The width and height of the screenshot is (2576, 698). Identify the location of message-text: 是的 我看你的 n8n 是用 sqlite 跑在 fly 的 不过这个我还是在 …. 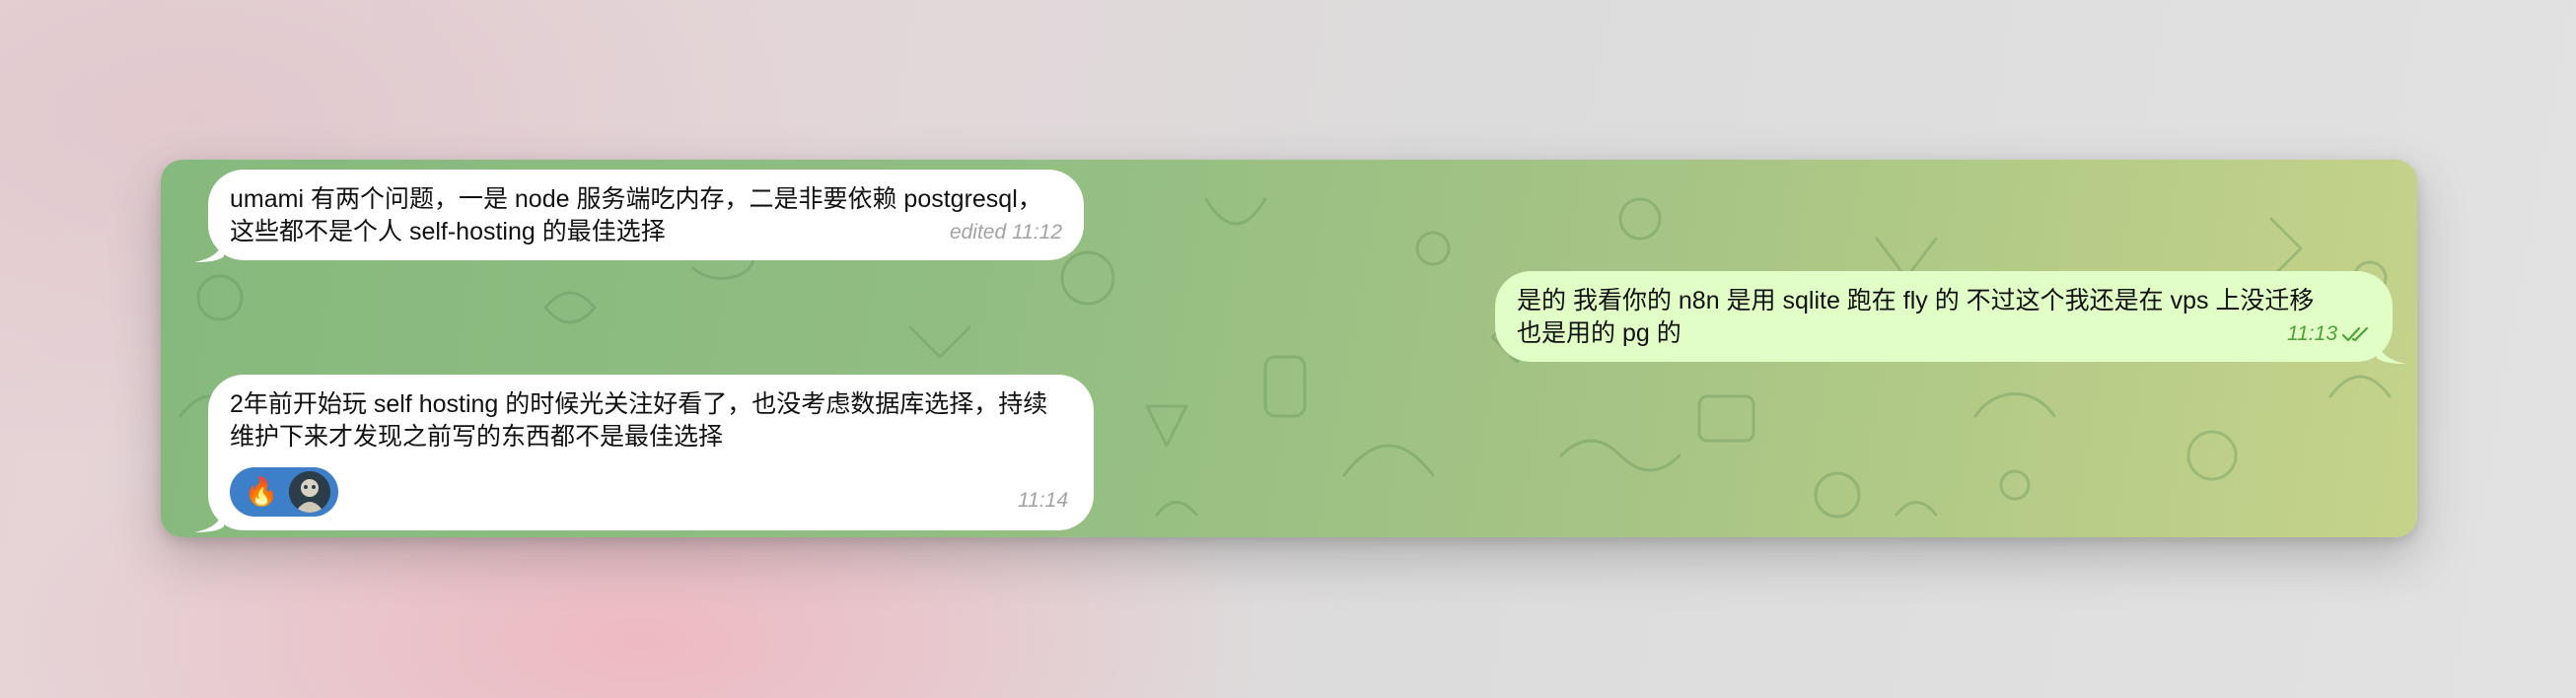
(1916, 317).